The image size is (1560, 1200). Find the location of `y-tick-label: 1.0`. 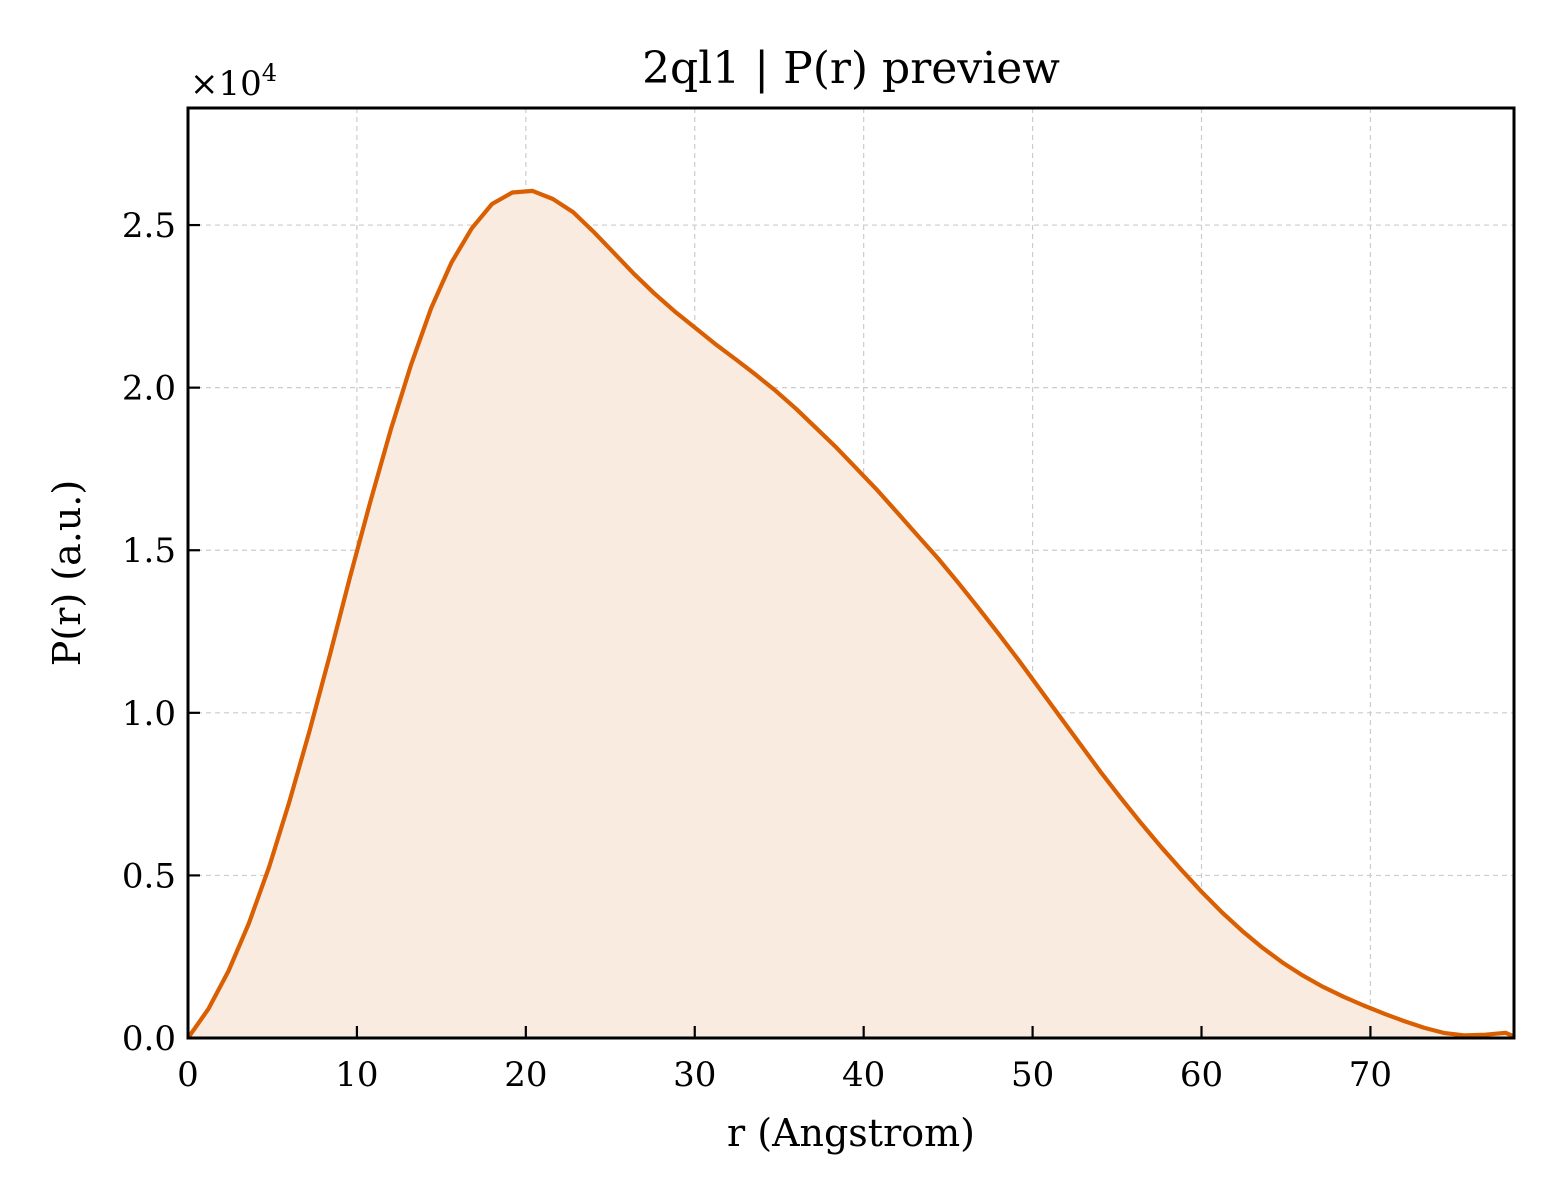

y-tick-label: 1.0 is located at coordinates (149, 714).